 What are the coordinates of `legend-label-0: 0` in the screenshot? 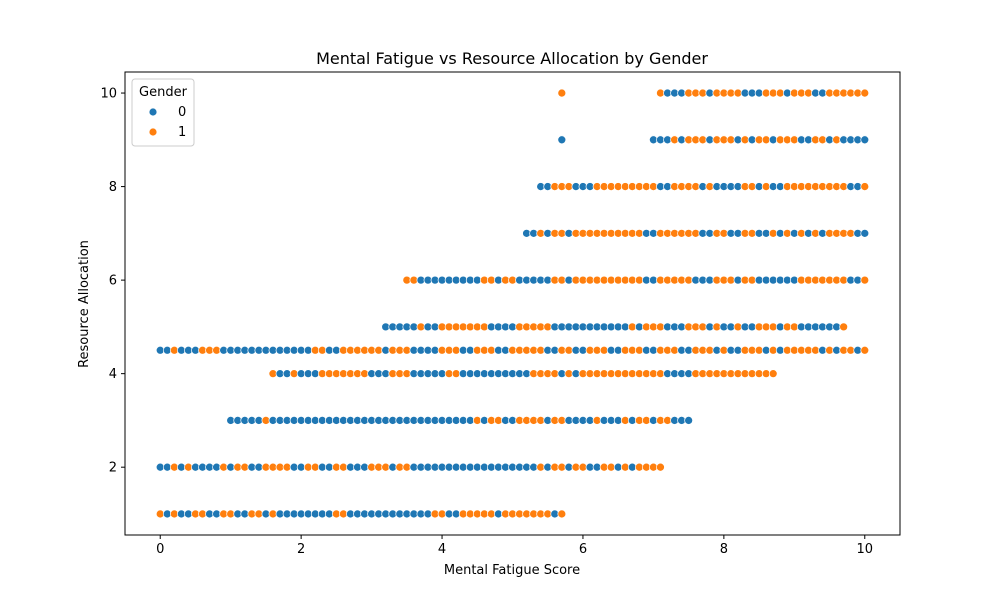 It's located at (182, 112).